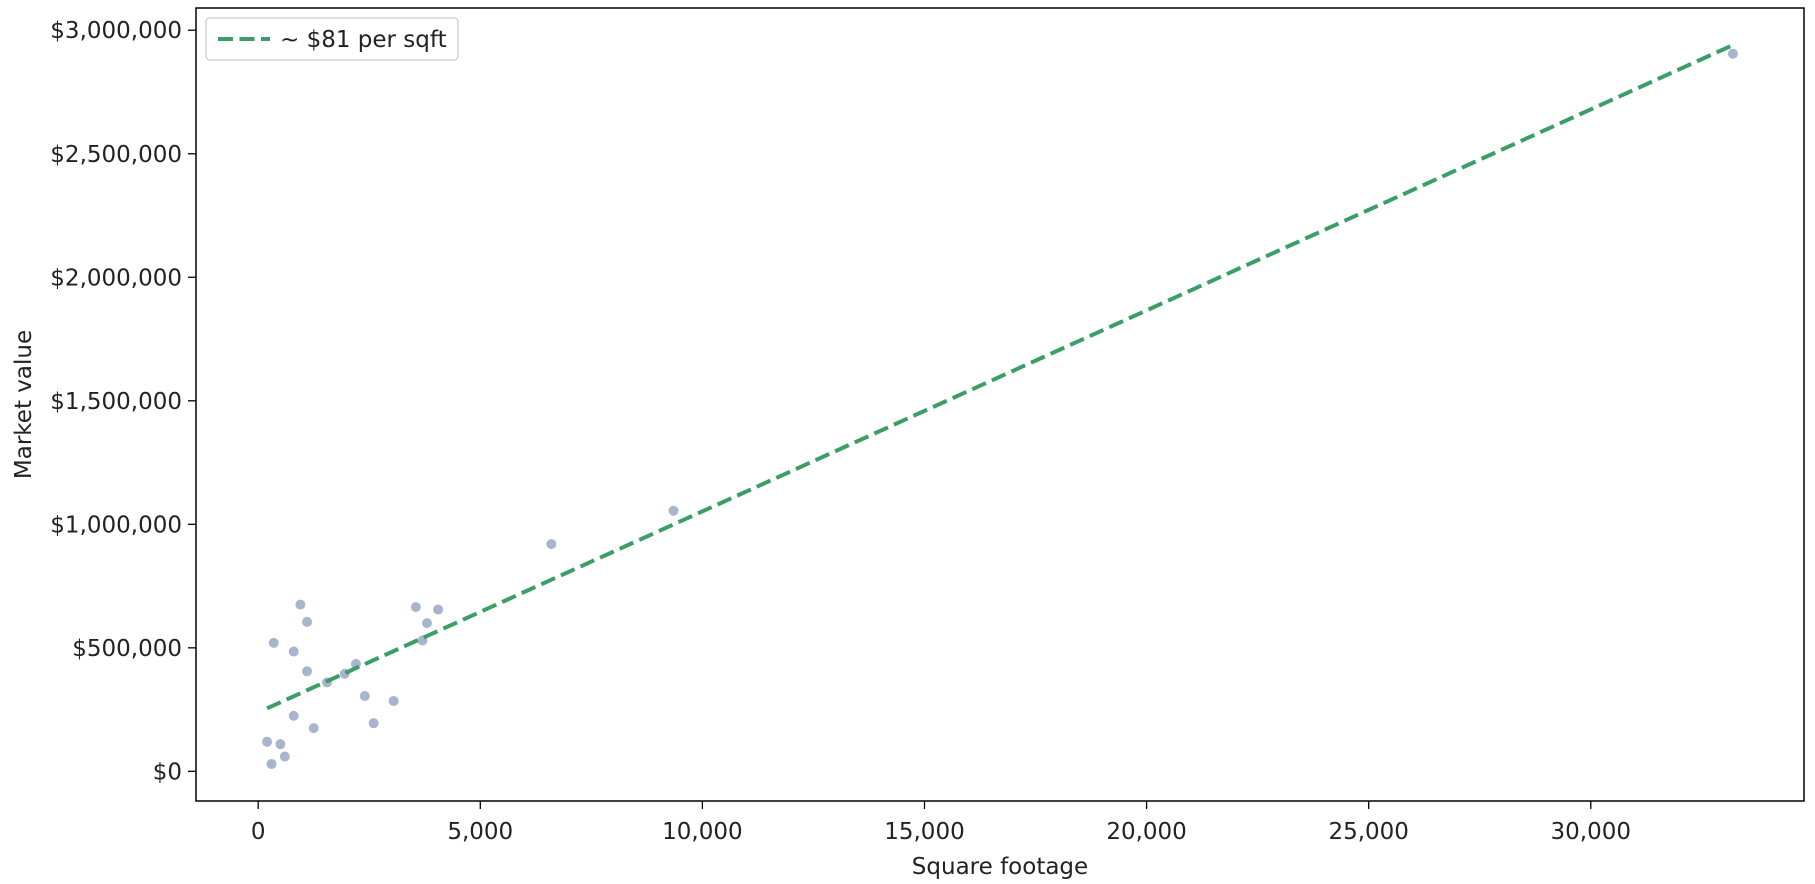 The image size is (1815, 884). I want to click on y-tick-label: $1,000,000, so click(116, 525).